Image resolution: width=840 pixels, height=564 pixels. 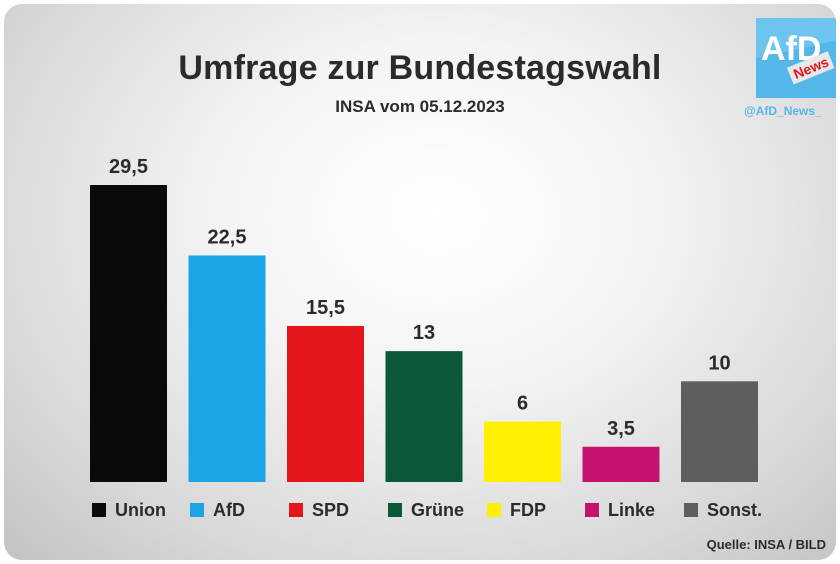 I want to click on legend-item: Grüne, so click(x=426, y=510).